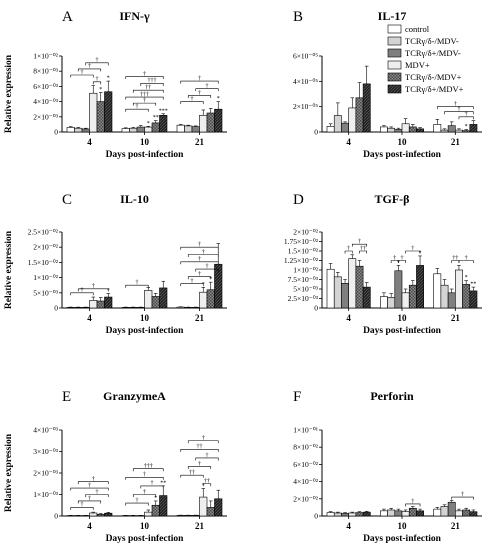 The image size is (490, 550). I want to click on y-tick-label: 1.5×10⁻⁰², so click(43, 262).